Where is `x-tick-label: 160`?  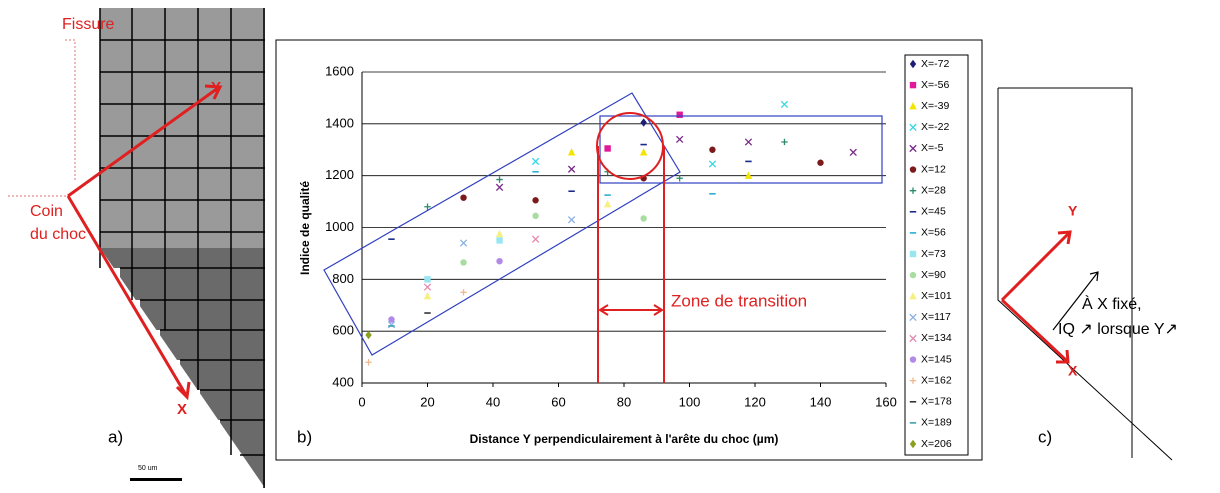
x-tick-label: 160 is located at coordinates (886, 401).